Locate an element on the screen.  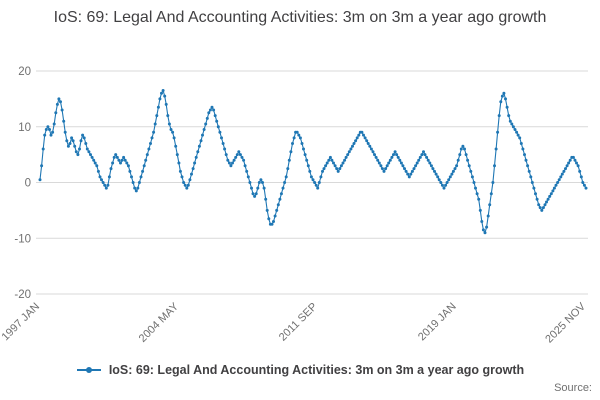
legend-line-icon is located at coordinates (88, 370).